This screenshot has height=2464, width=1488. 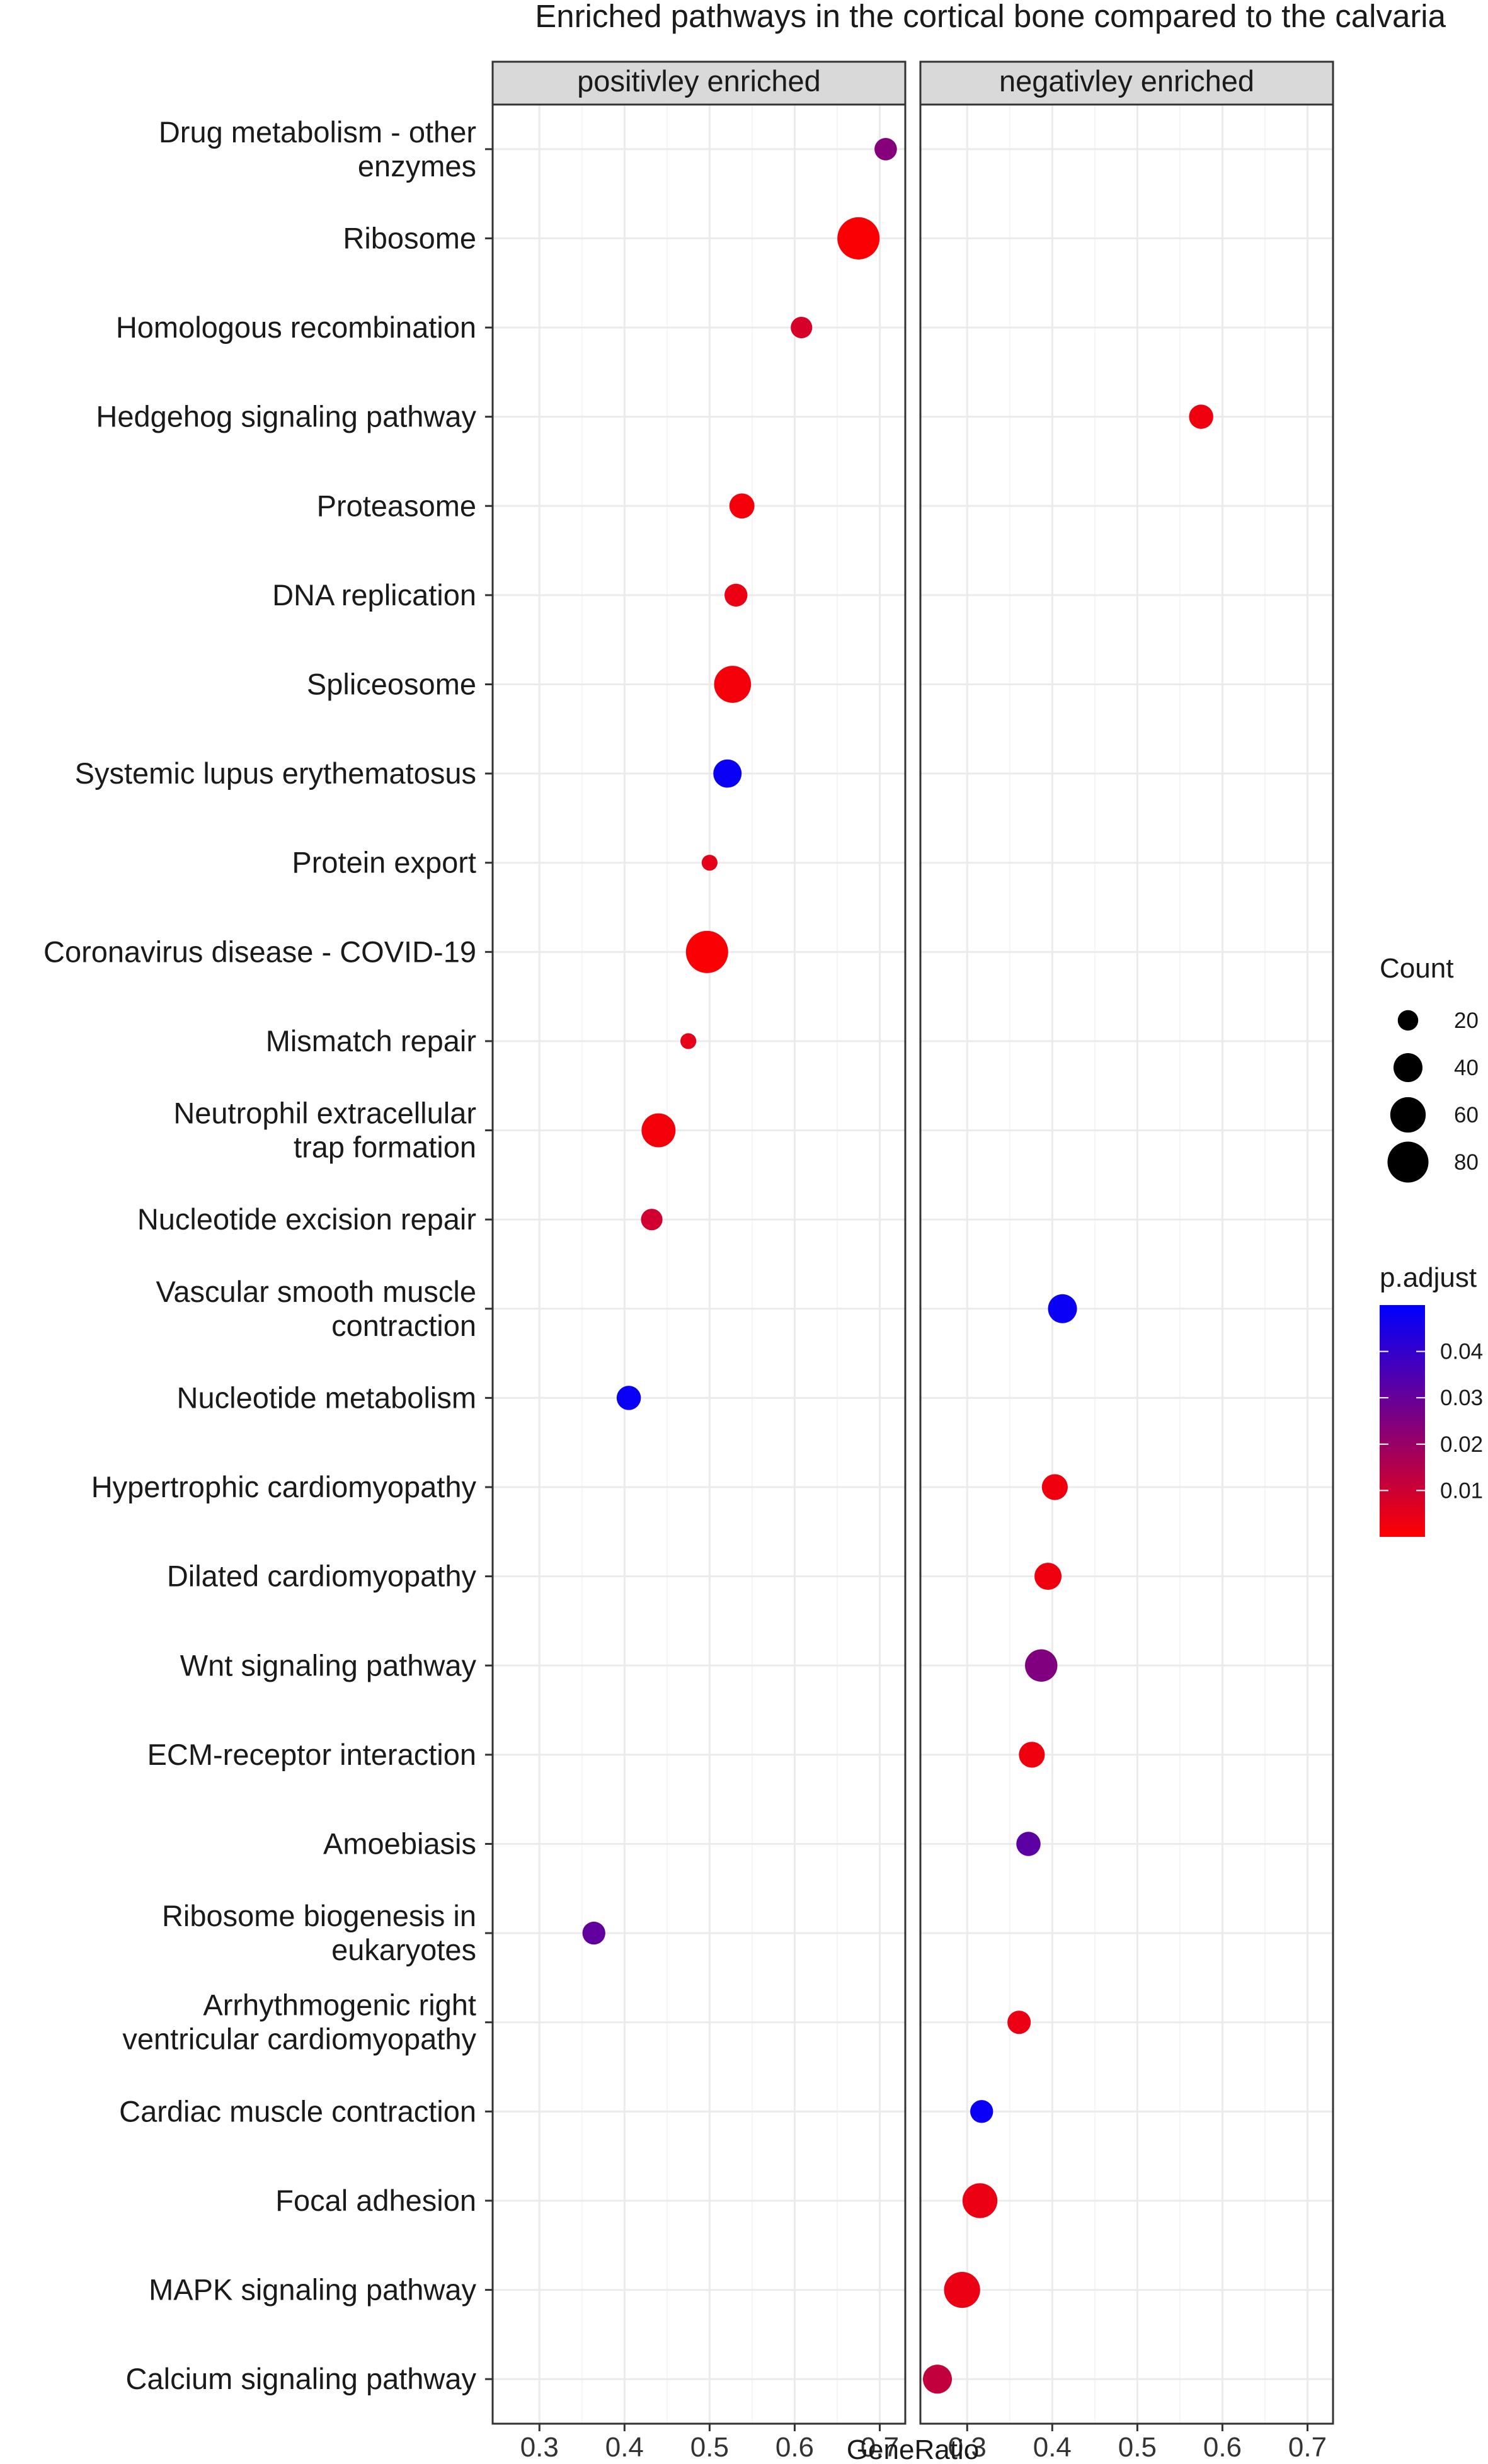 I want to click on y-tick-label: Nucleotide metabolism, so click(x=326, y=1397).